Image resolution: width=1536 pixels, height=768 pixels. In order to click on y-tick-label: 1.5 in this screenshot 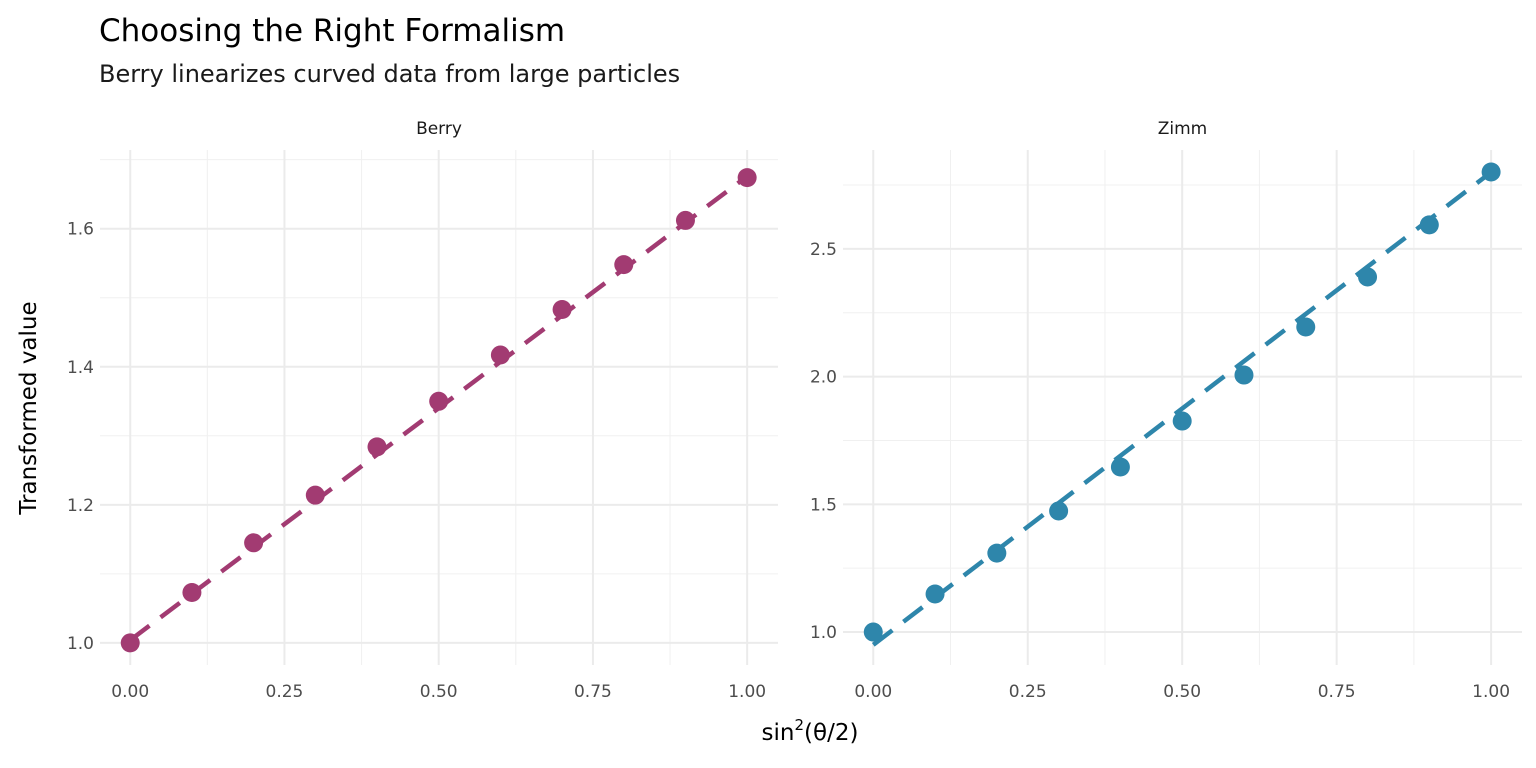, I will do `click(823, 505)`.